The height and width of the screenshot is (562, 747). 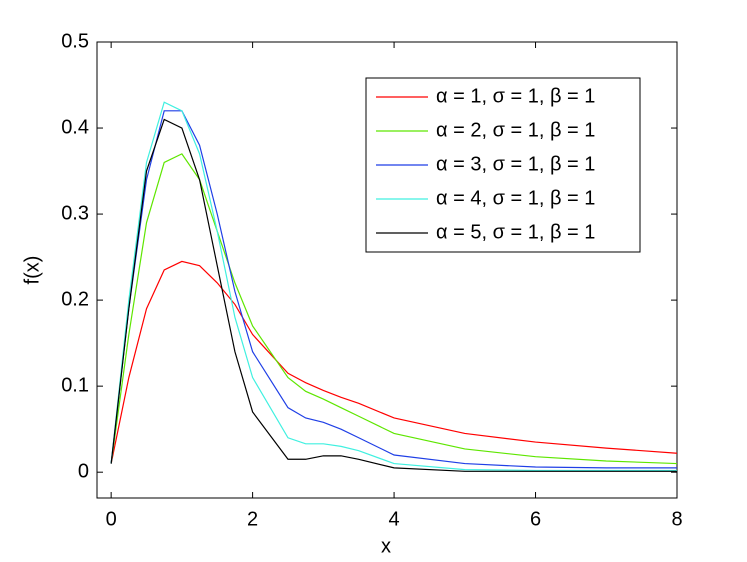 I want to click on x-tick-label: 0, so click(x=111, y=519).